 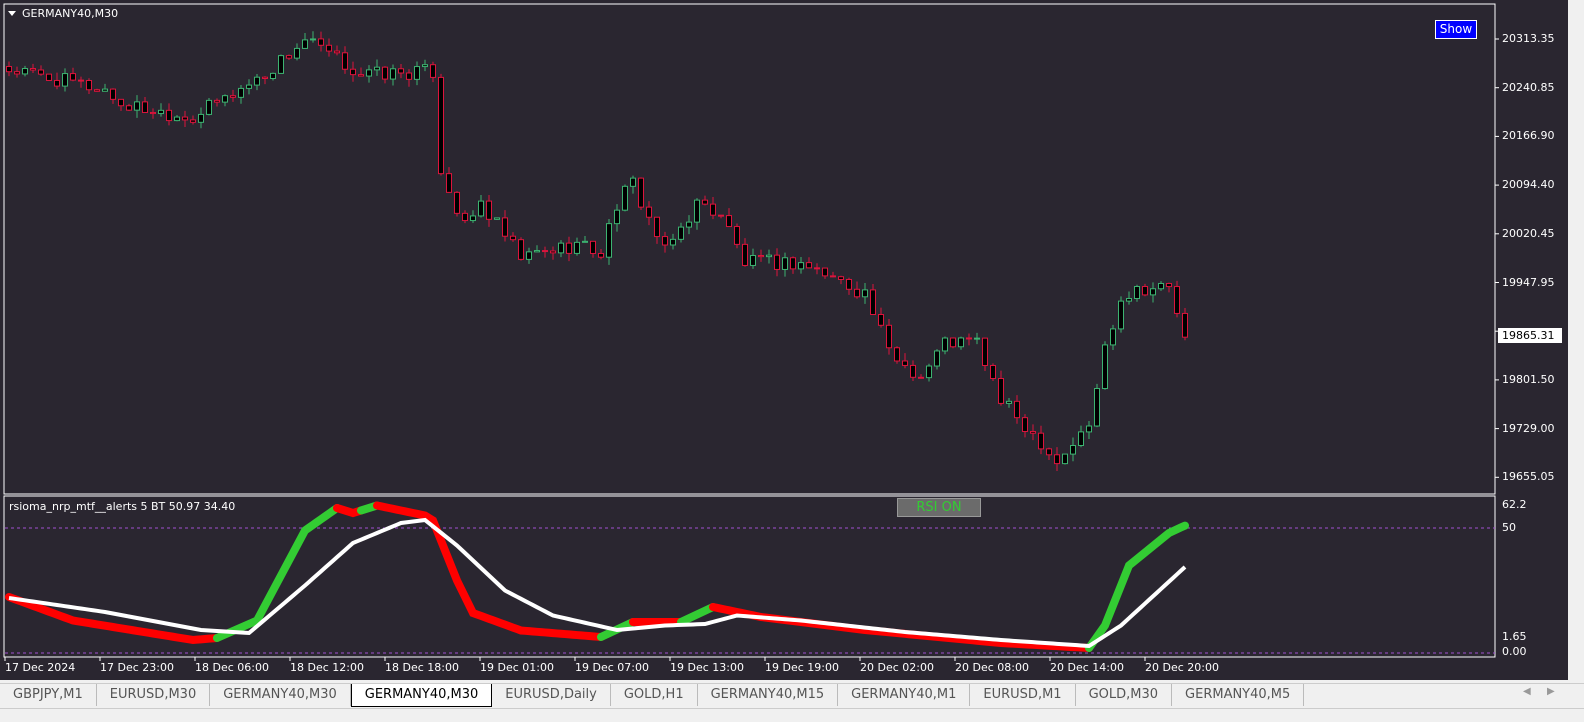 I want to click on indicator-scale-label: 0.00, so click(x=1514, y=651).